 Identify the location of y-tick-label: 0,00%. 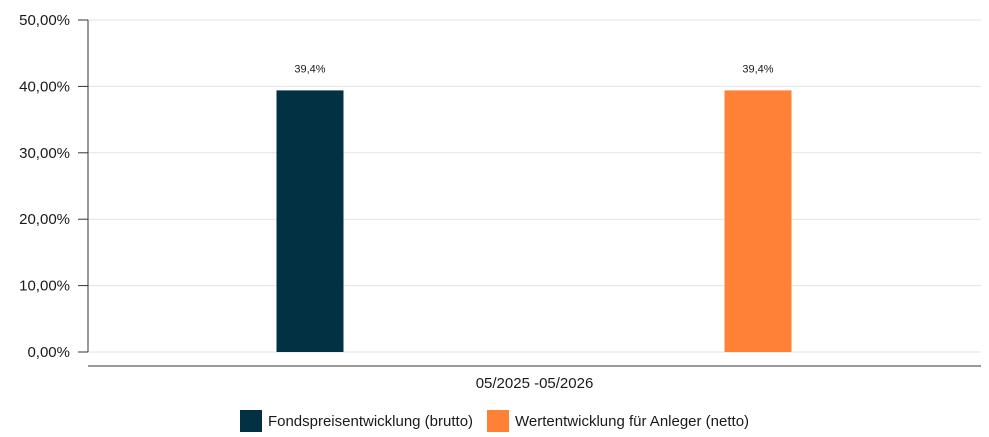
(48, 352).